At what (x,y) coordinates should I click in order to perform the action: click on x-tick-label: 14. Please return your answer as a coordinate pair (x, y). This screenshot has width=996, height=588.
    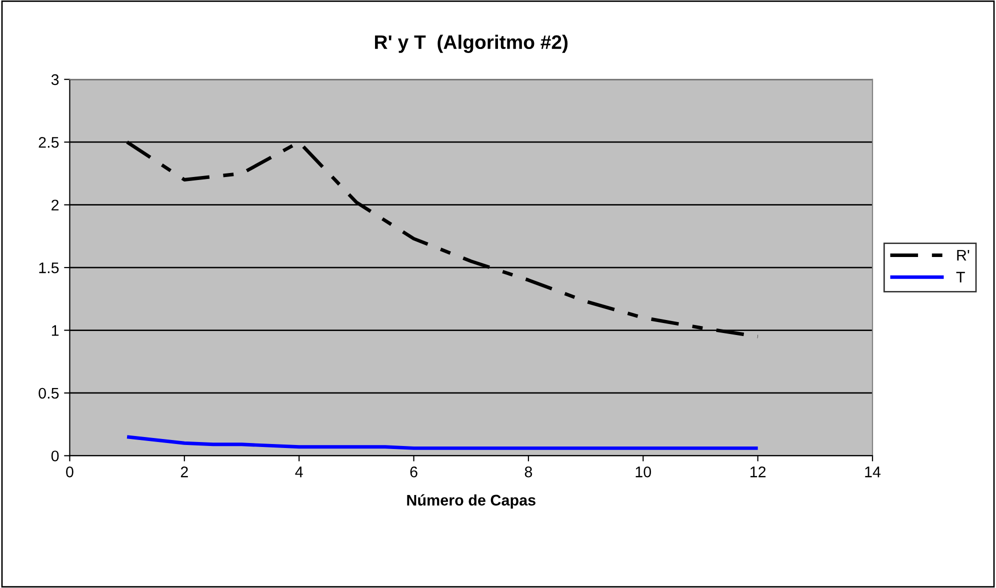
    Looking at the image, I should click on (873, 472).